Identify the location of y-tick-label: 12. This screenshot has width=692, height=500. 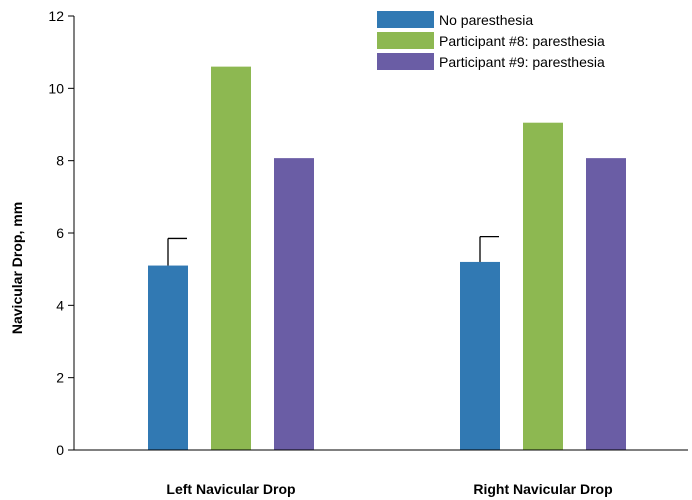
(56, 16).